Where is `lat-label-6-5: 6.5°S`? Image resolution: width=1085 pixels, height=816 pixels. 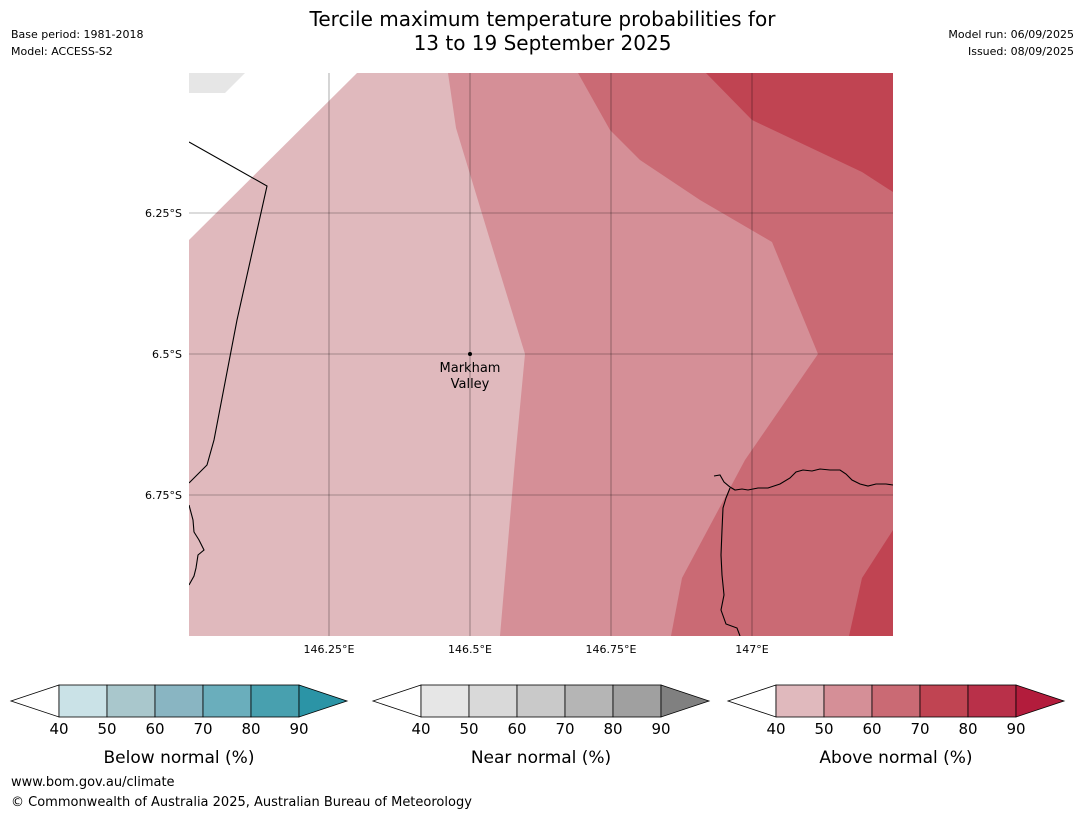 lat-label-6-5: 6.5°S is located at coordinates (167, 354).